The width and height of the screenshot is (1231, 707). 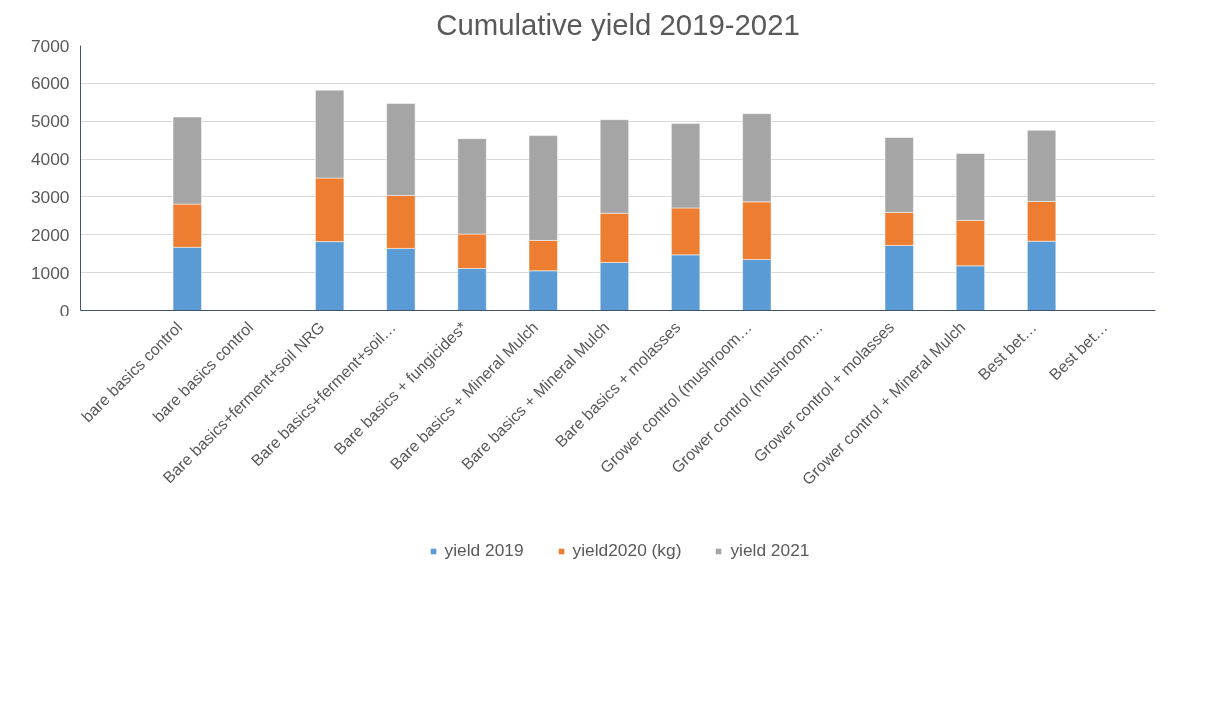 What do you see at coordinates (50, 234) in the screenshot?
I see `y-tick-label: 2000` at bounding box center [50, 234].